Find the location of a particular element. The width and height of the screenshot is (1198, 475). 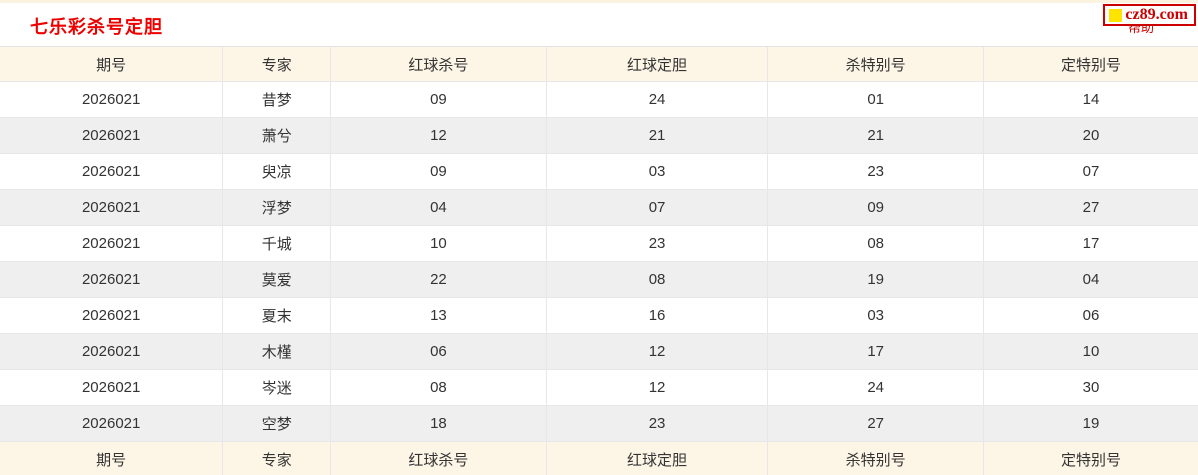

cell-special-fix: 30 is located at coordinates (1090, 387).